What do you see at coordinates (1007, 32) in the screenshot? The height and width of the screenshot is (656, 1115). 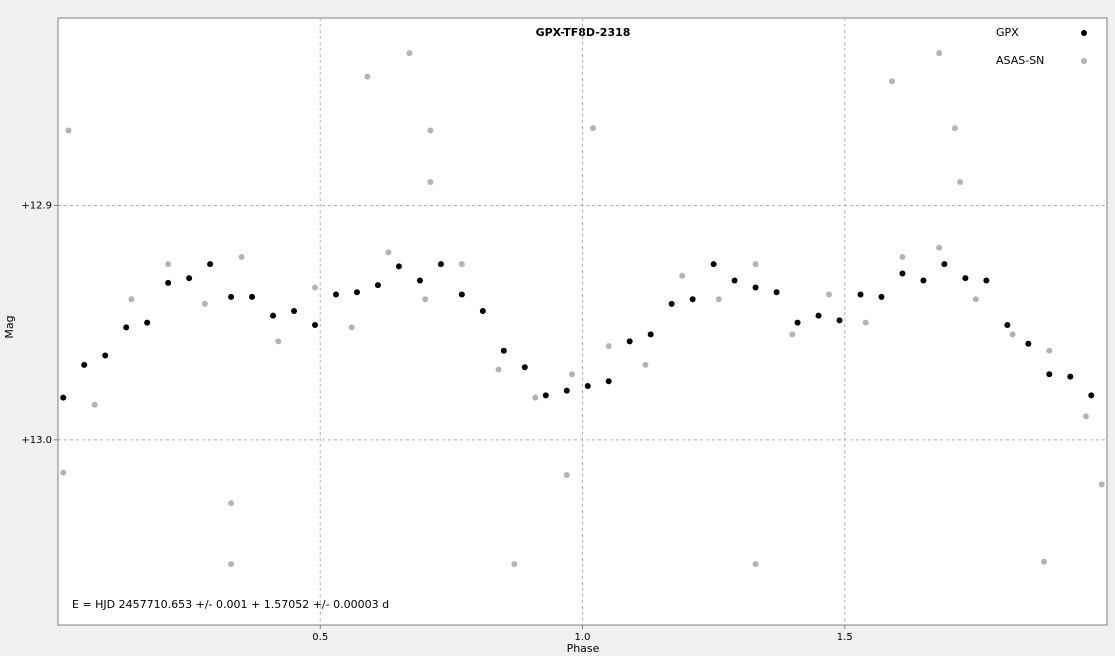 I see `legend-label: GPX` at bounding box center [1007, 32].